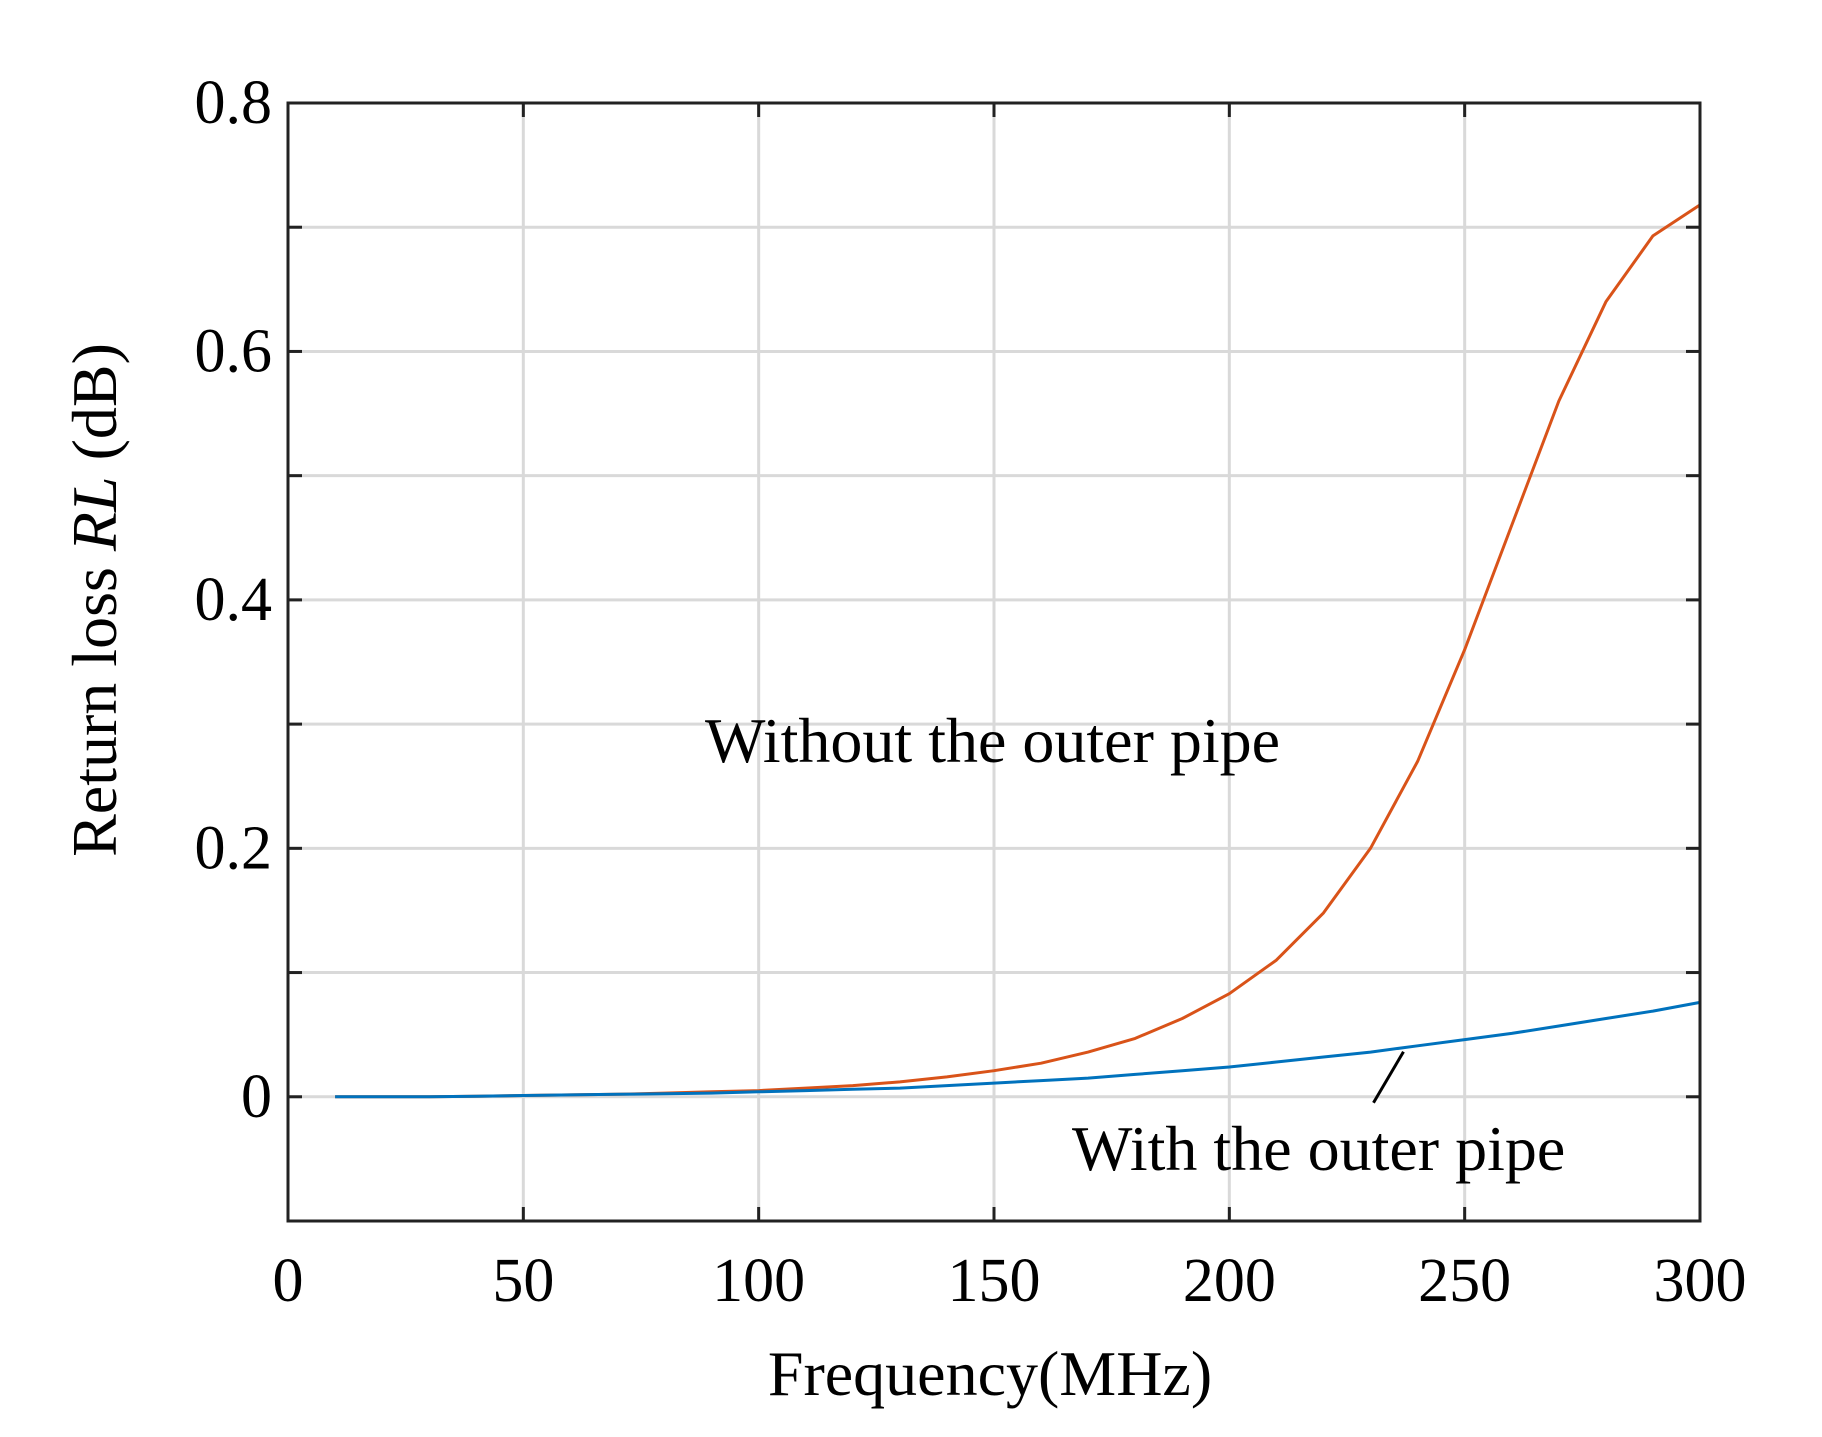 The image size is (1822, 1437). Describe the element at coordinates (94, 514) in the screenshot. I see `y-axis-title-symbol: RL` at that location.